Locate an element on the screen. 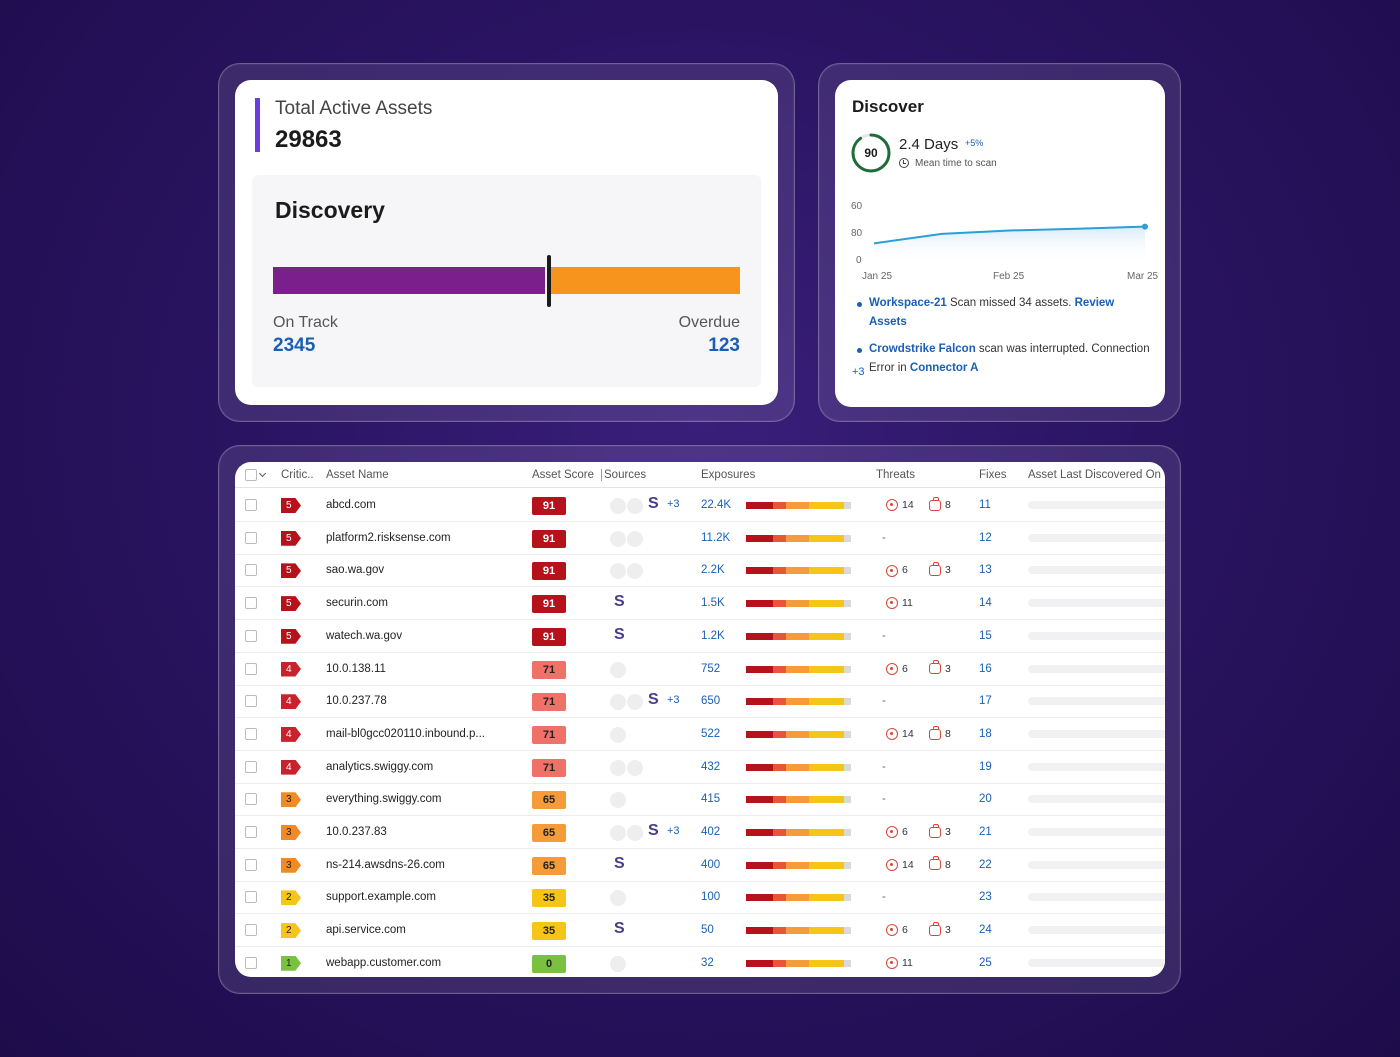 The image size is (1400, 1057). col-asset-name: Asset Name is located at coordinates (357, 475).